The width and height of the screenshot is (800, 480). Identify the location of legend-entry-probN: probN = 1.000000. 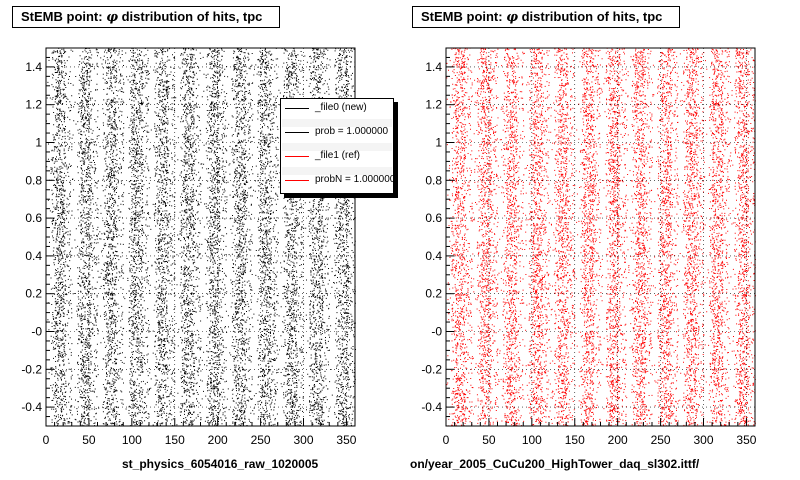
(338, 180).